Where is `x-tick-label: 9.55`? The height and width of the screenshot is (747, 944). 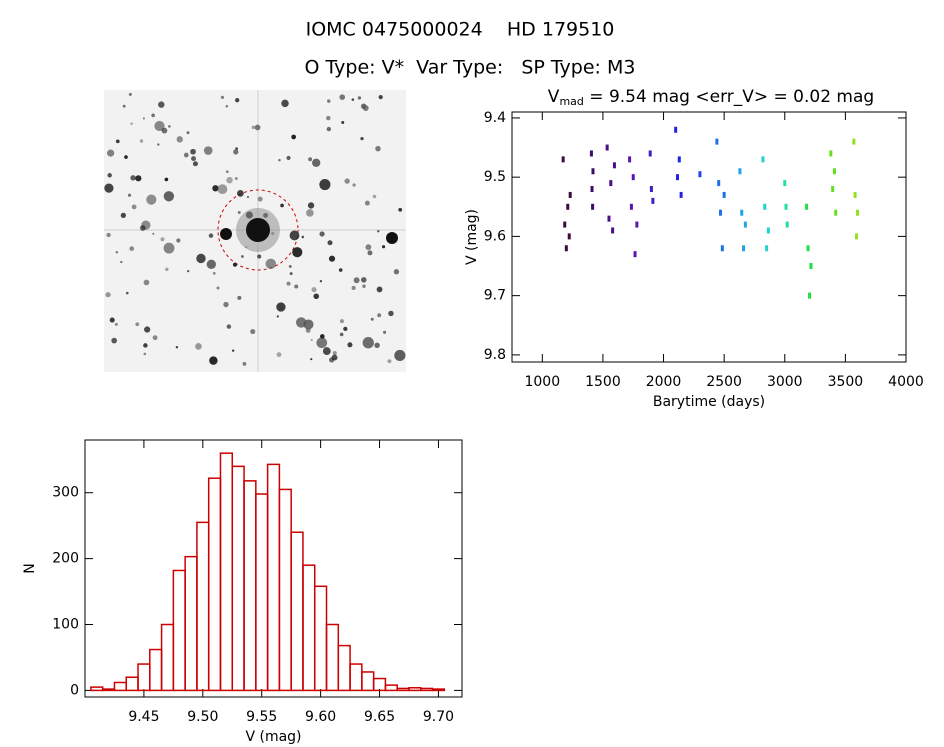 x-tick-label: 9.55 is located at coordinates (261, 717).